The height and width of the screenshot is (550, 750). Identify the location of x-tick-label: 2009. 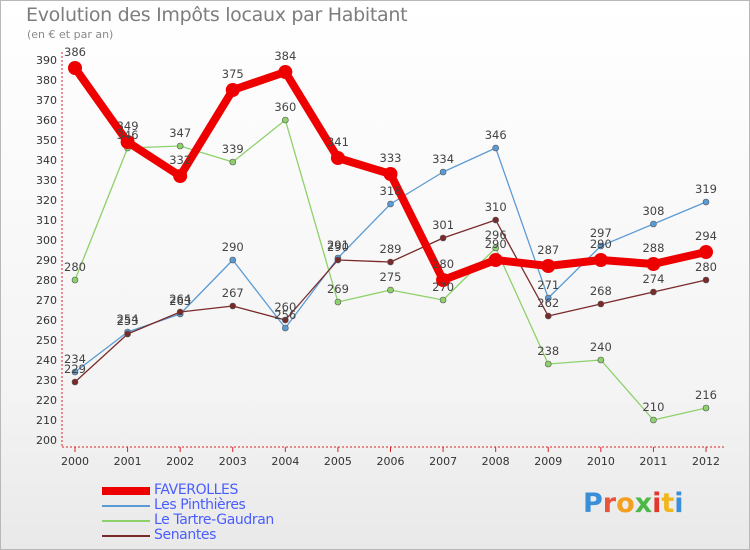
(548, 461).